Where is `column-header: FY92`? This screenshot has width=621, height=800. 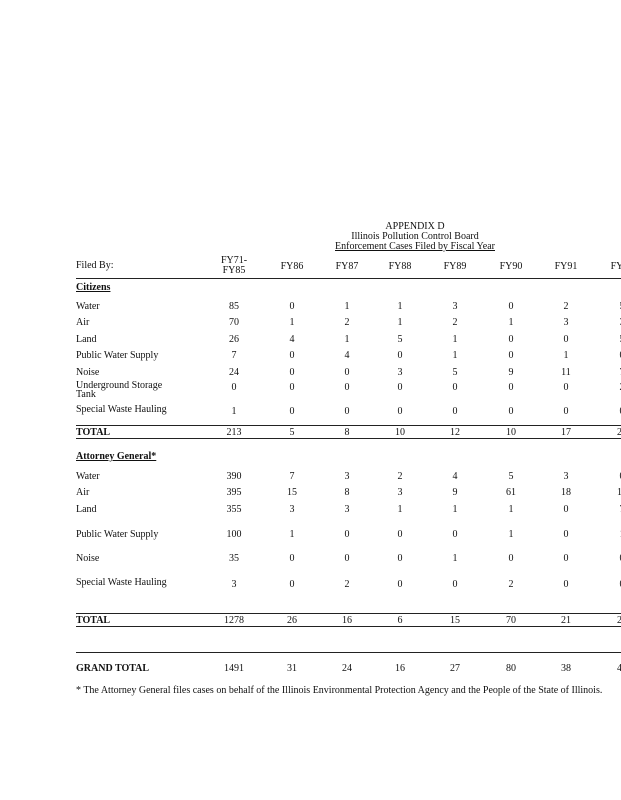 column-header: FY92 is located at coordinates (615, 266).